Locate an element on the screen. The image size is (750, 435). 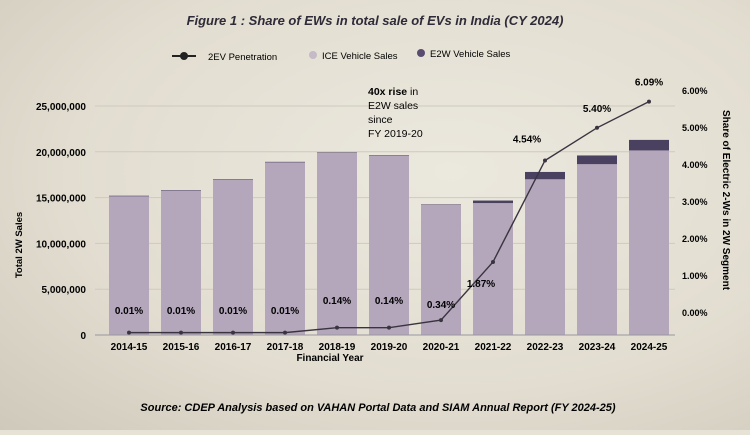
legend-ice-swatch is located at coordinates (313, 55).